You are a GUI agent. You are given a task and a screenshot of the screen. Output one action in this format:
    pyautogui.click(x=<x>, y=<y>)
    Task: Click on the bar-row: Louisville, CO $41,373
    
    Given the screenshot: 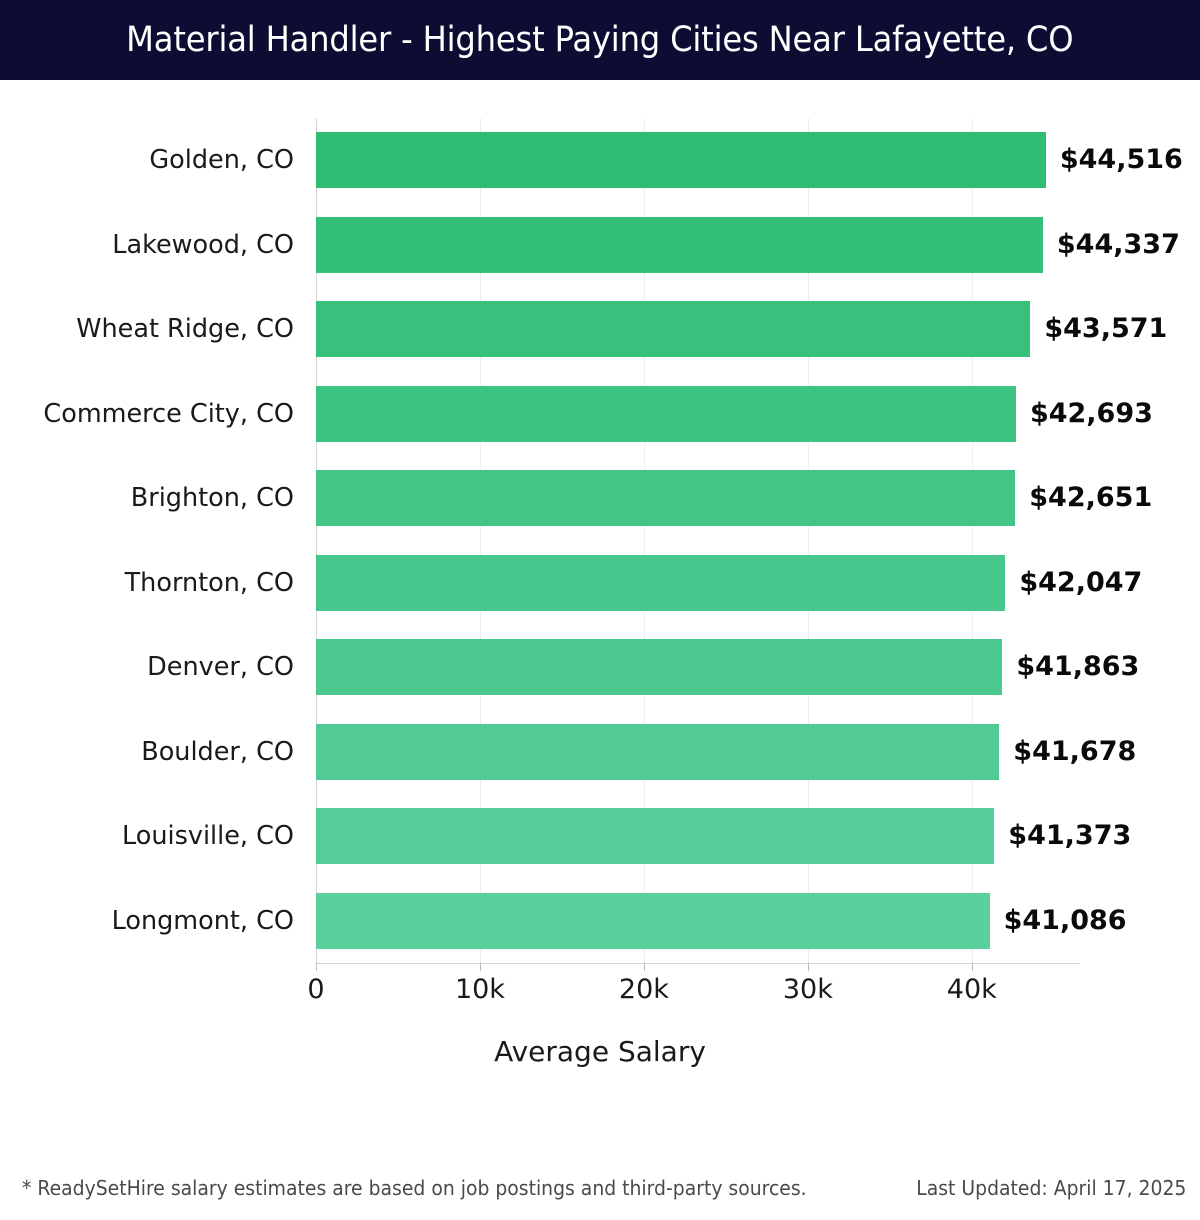 What is the action you would take?
    pyautogui.click(x=626, y=836)
    